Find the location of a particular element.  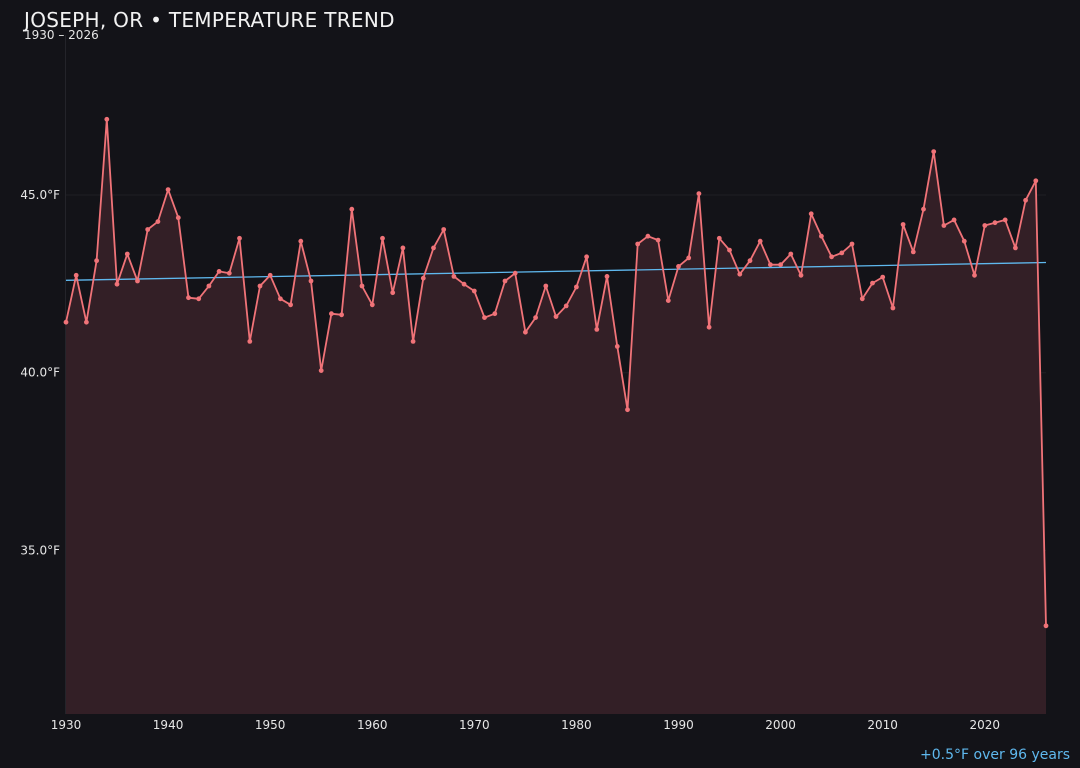

x-tick-label: 1970 is located at coordinates (474, 725).